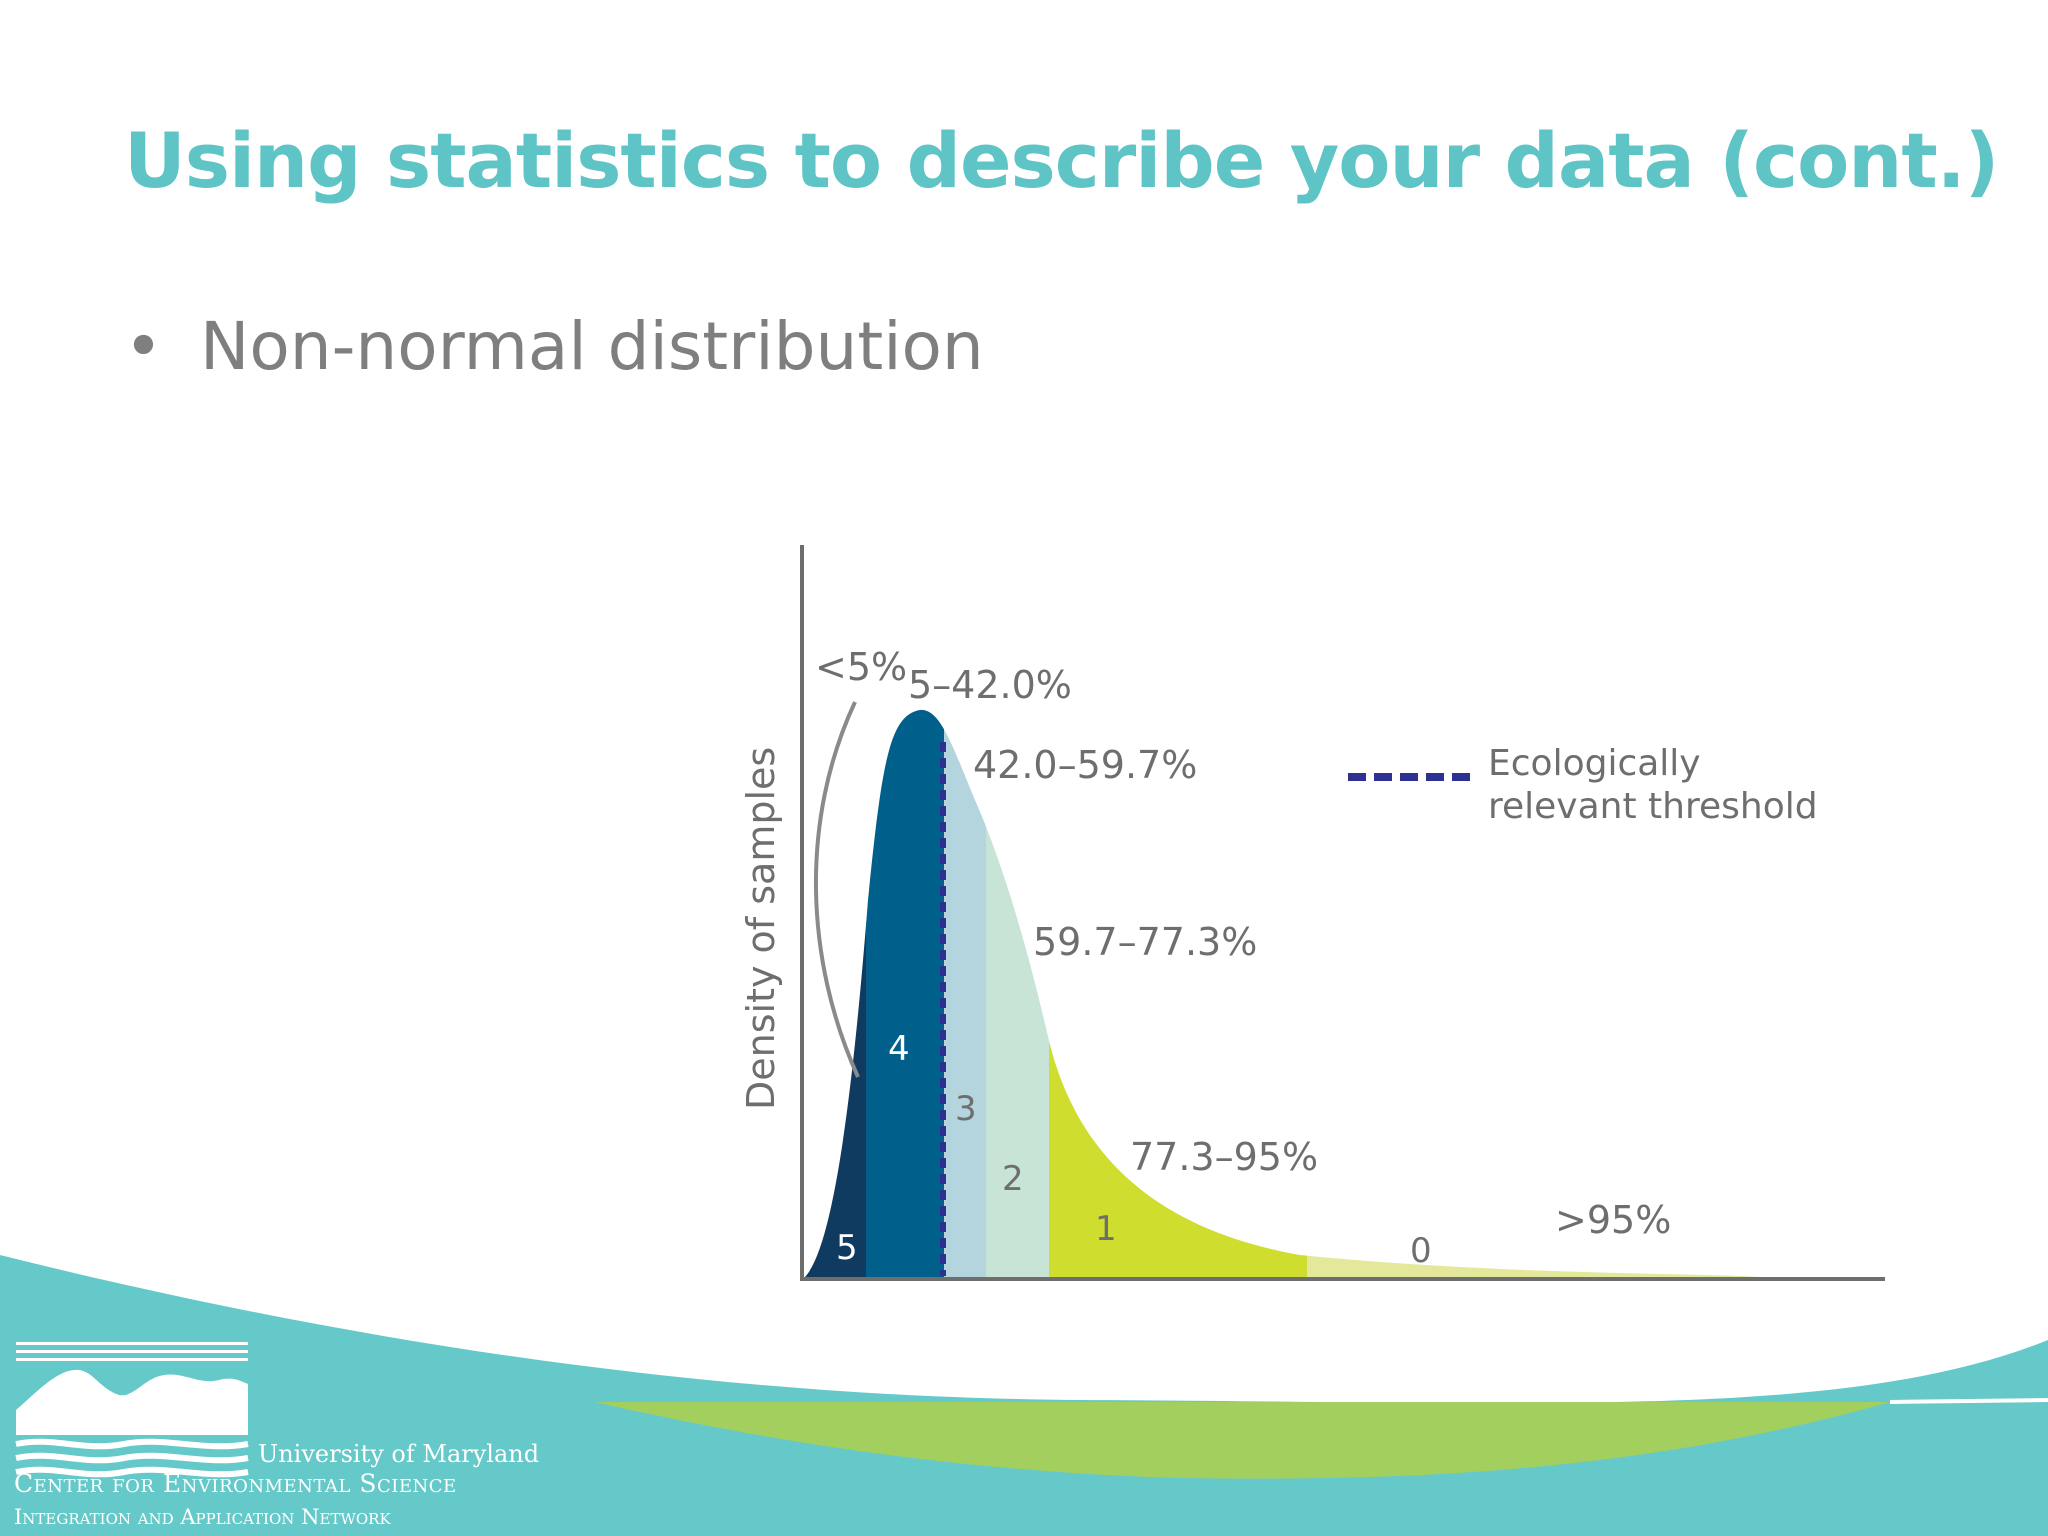  I want to click on range-label-42-59: 42.0–59.7%, so click(1085, 765).